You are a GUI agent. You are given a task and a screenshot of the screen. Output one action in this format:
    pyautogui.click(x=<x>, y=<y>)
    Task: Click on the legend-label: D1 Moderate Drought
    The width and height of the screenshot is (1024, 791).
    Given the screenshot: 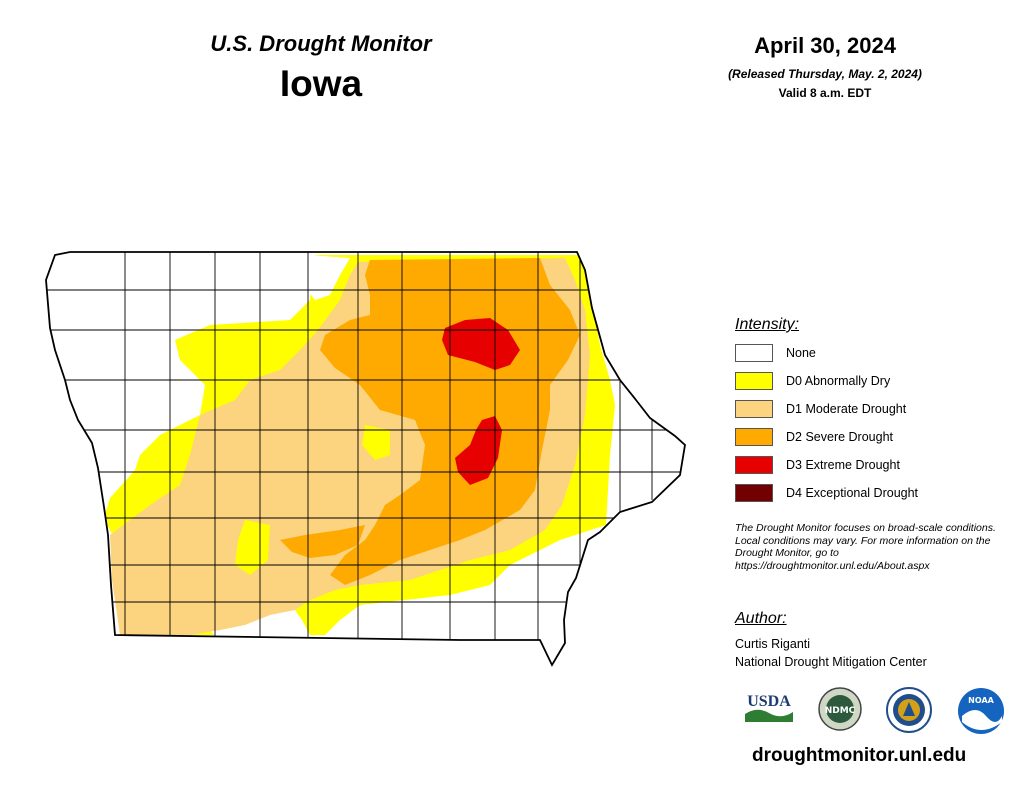 What is the action you would take?
    pyautogui.click(x=846, y=409)
    